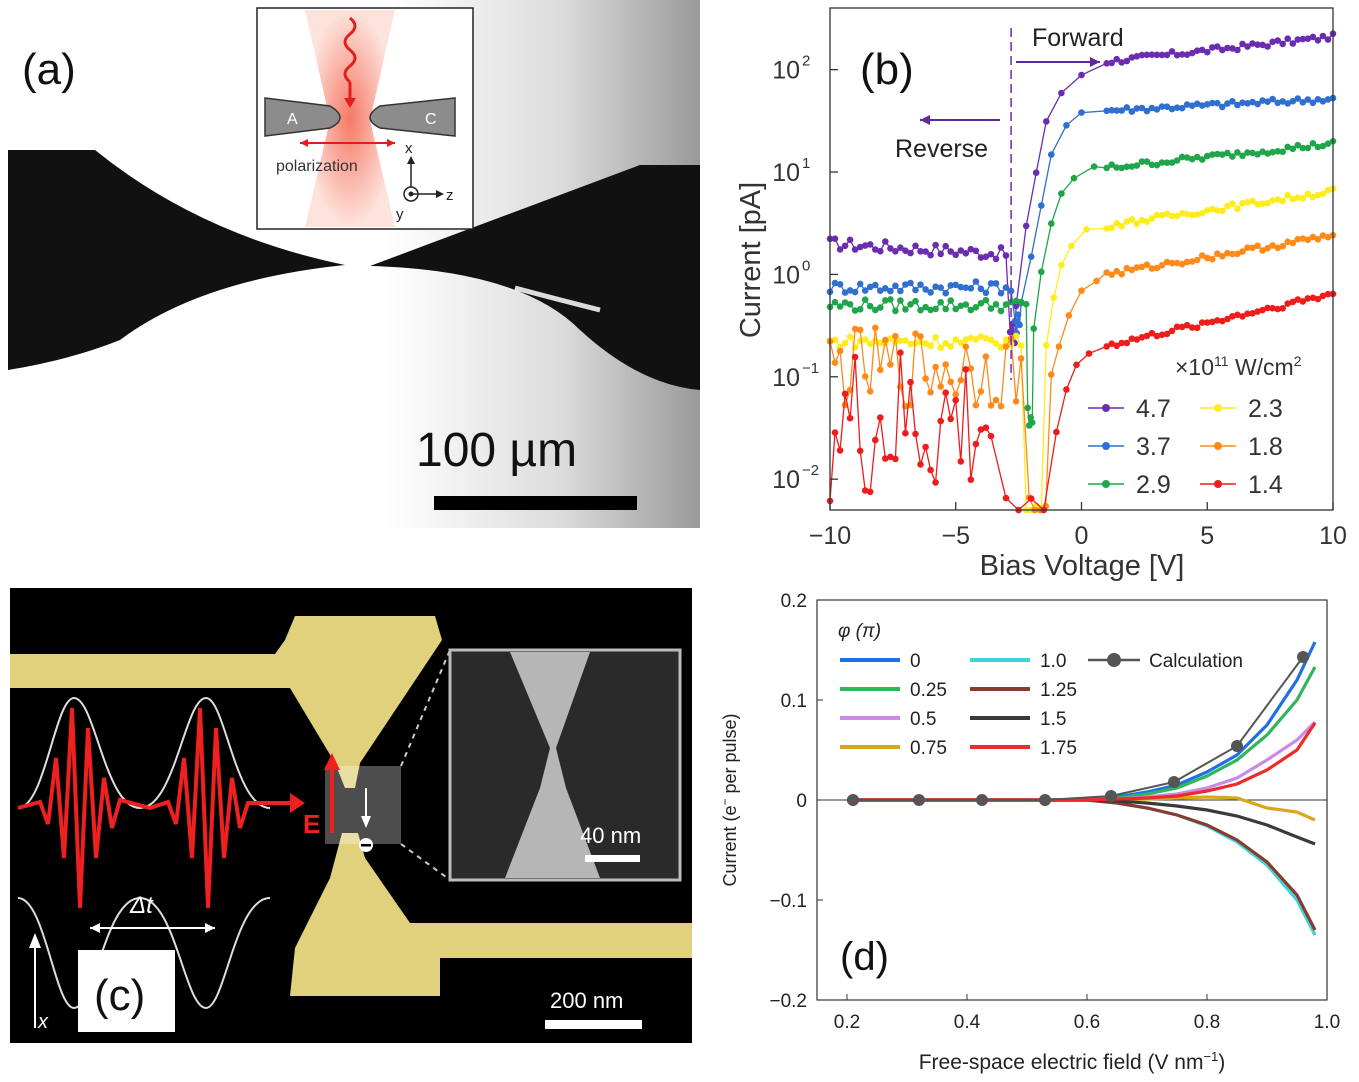  What do you see at coordinates (1081, 349) in the screenshot?
I see `series-2.3` at bounding box center [1081, 349].